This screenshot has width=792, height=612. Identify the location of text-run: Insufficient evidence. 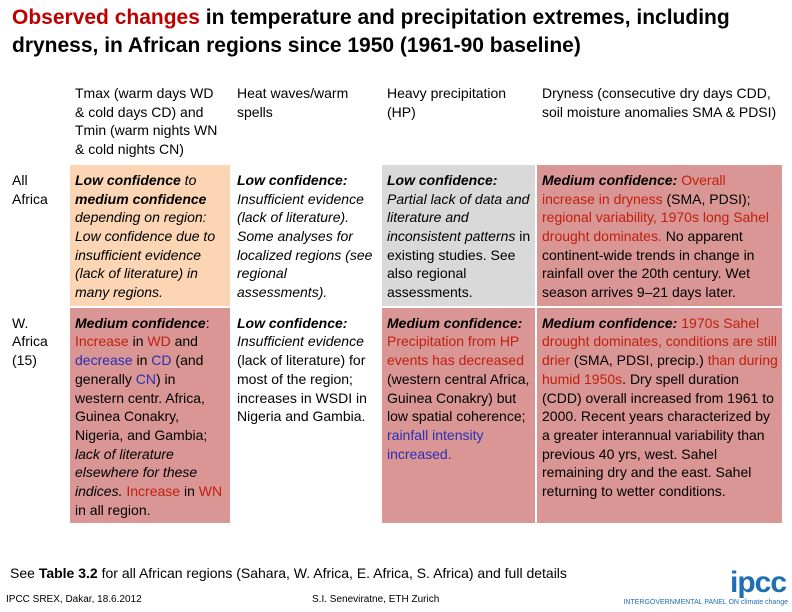
(300, 341).